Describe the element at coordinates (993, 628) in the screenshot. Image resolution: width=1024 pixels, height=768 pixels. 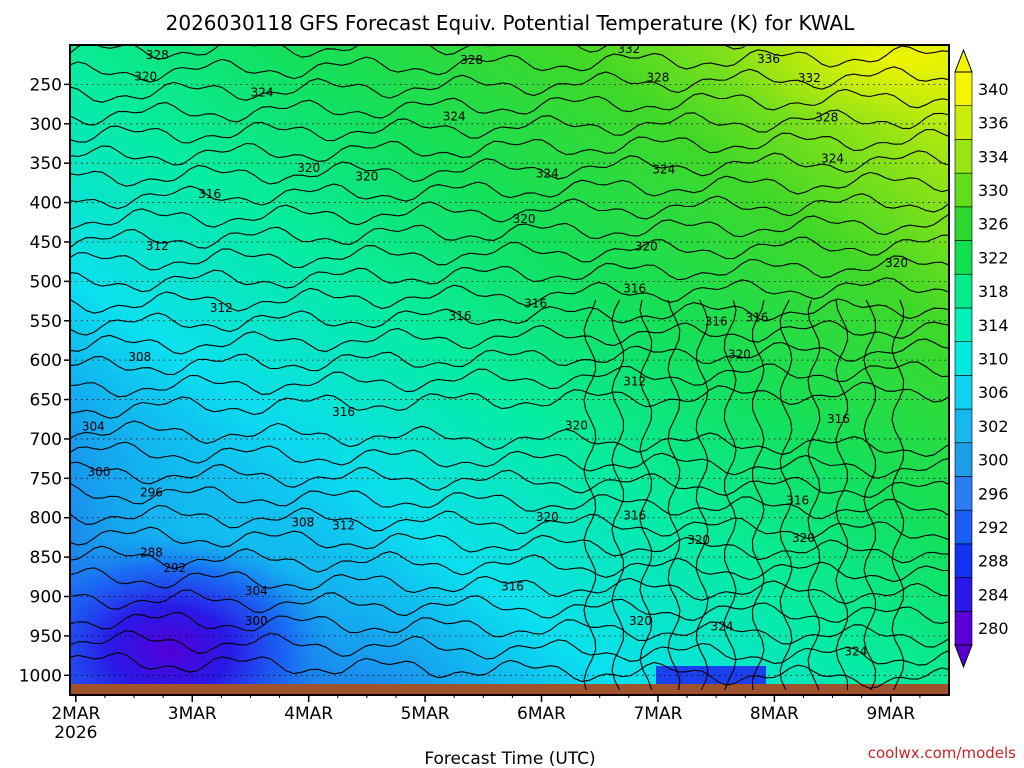
I see `colorbar-label: 280` at that location.